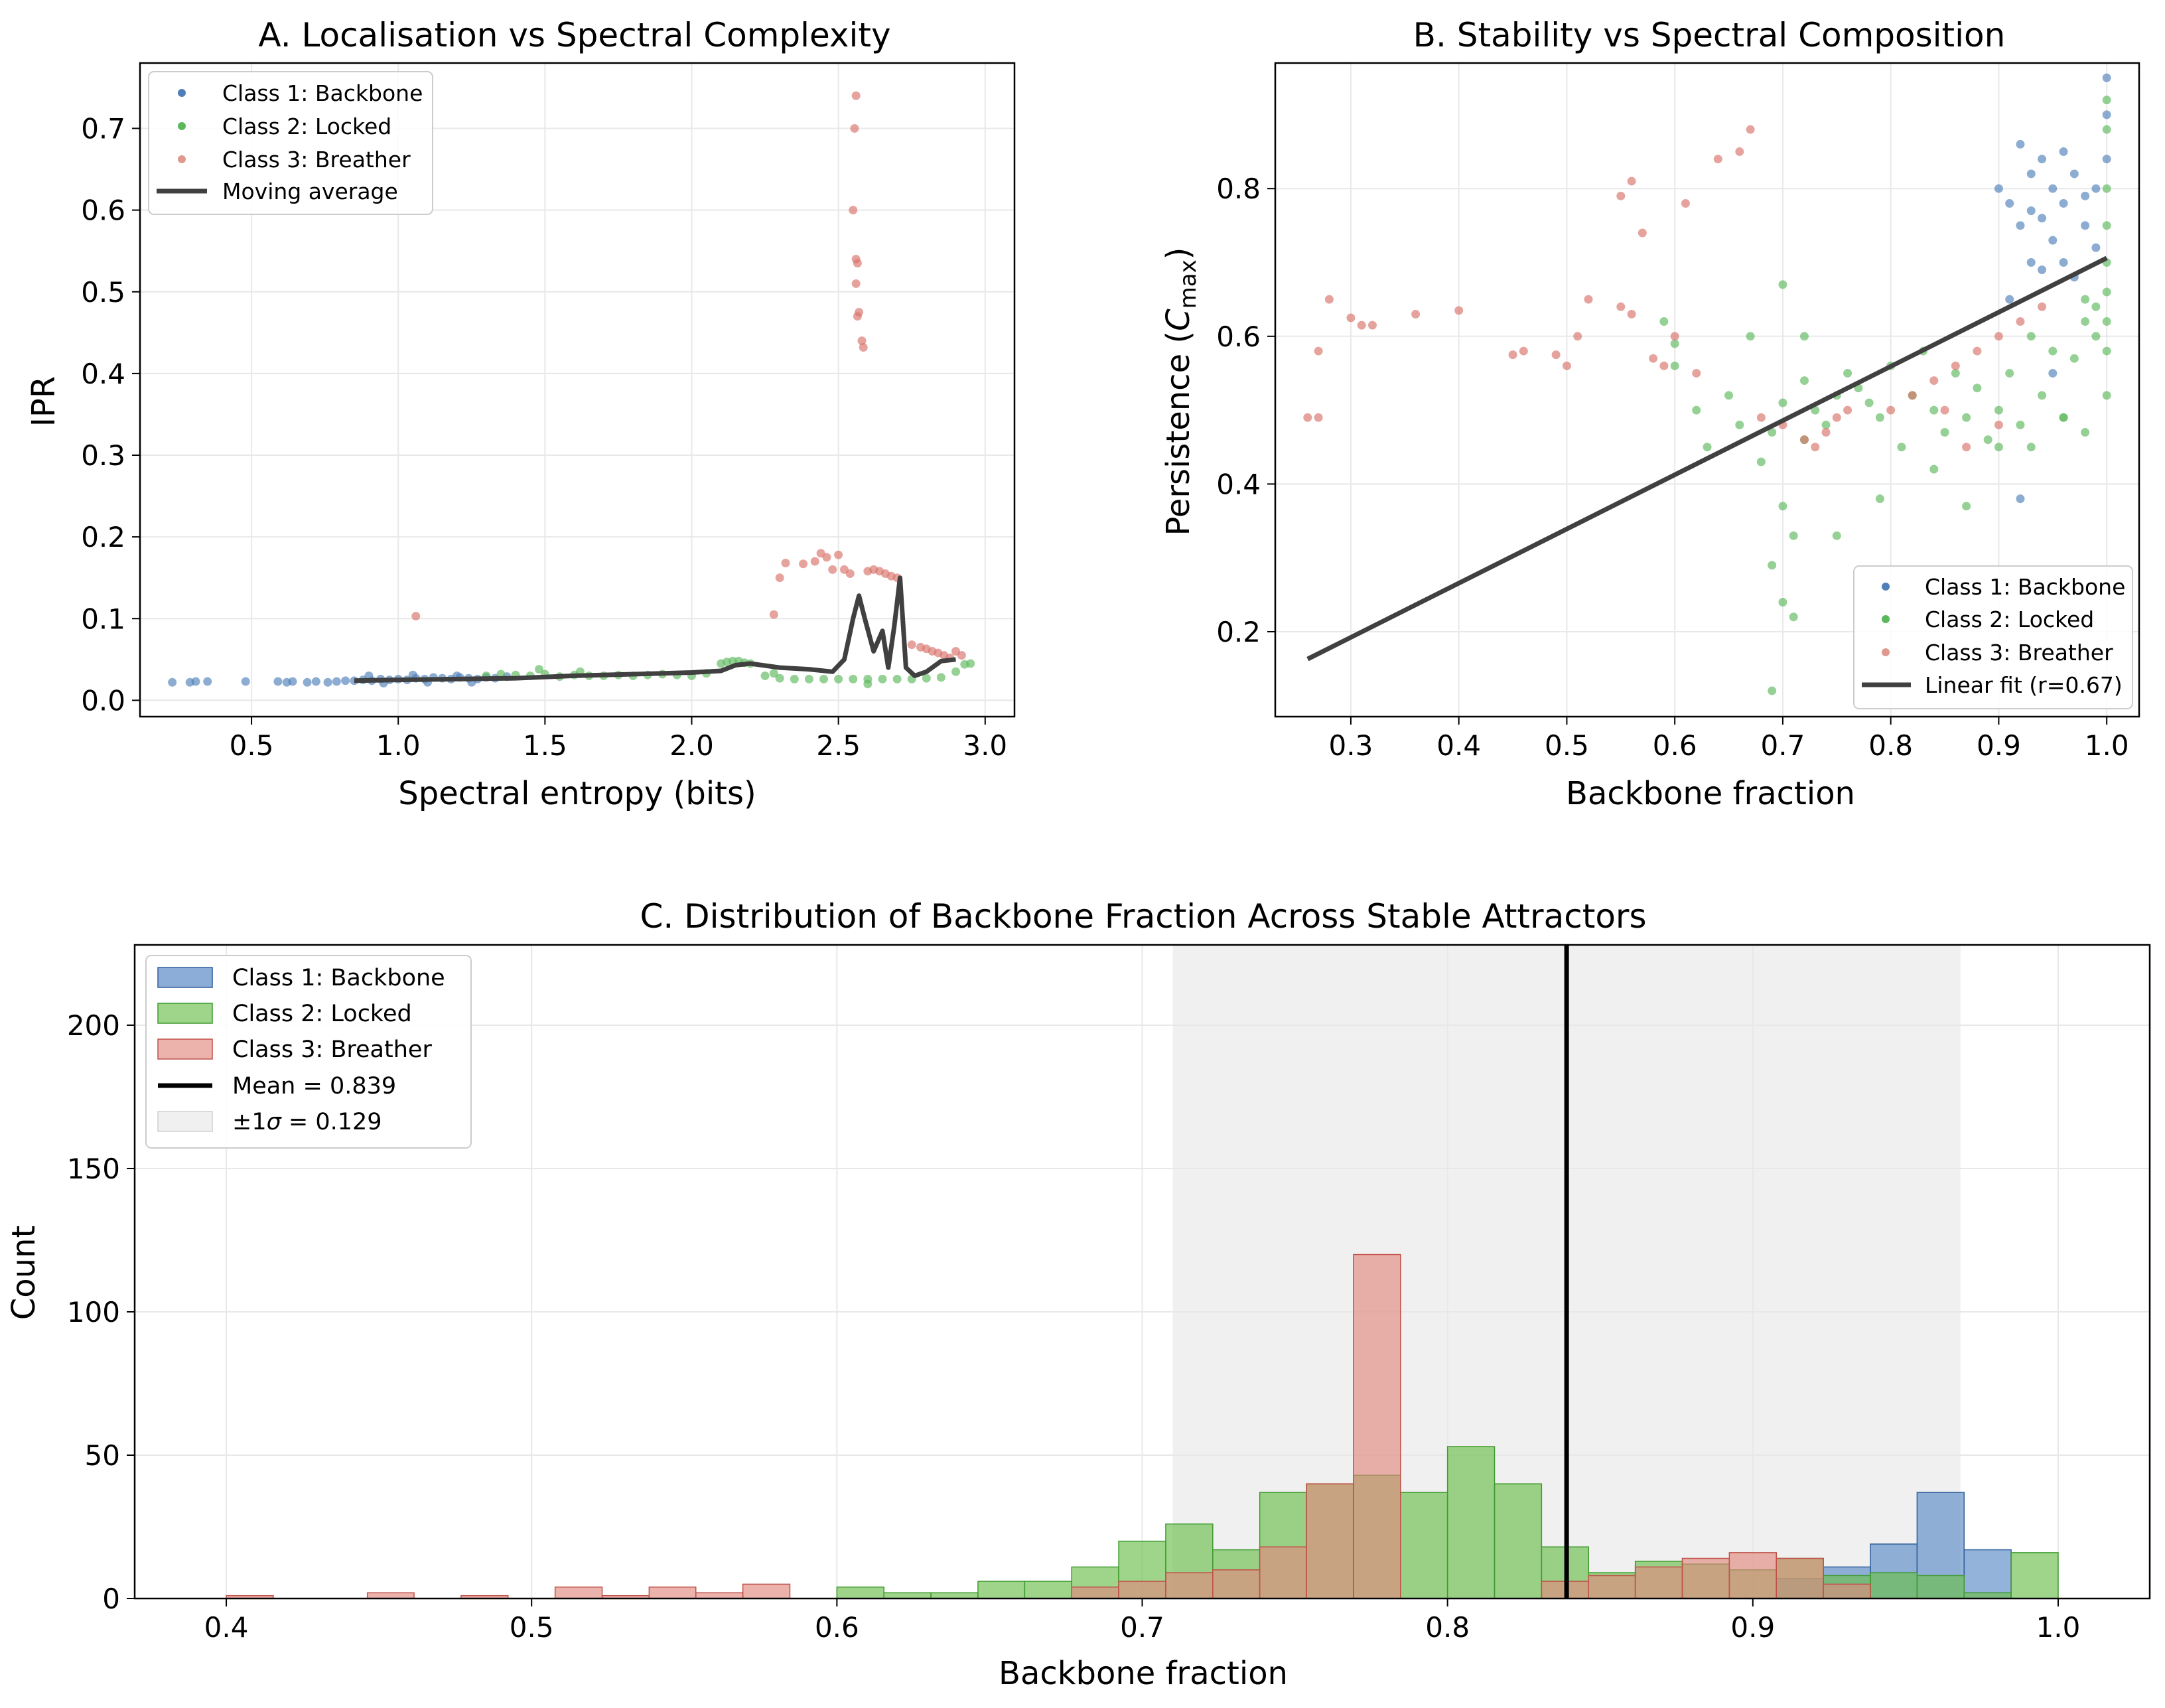 The height and width of the screenshot is (1708, 2165). I want to click on tick-label-x: 2.5, so click(838, 745).